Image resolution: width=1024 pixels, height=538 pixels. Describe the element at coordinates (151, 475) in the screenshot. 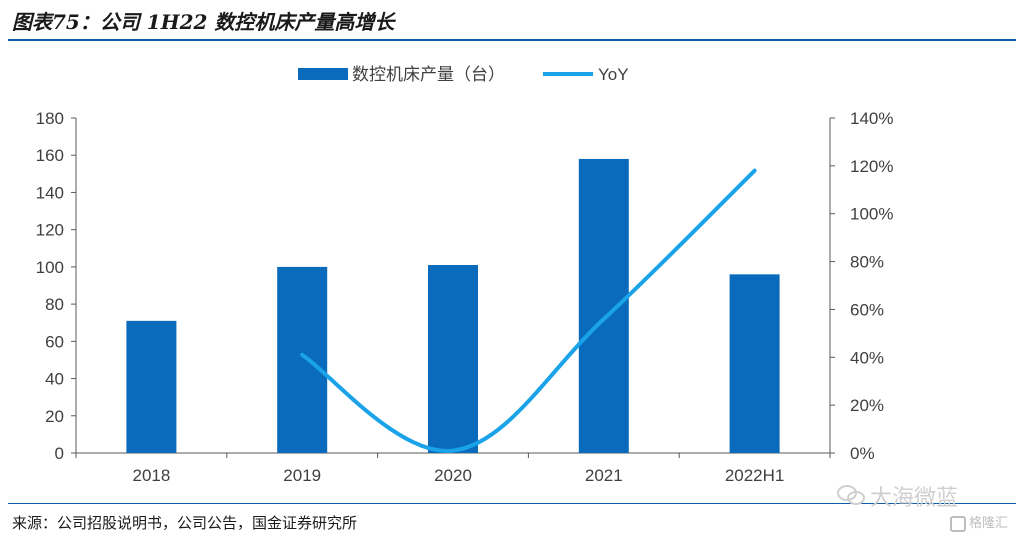

I see `x-tick-label: 2018` at that location.